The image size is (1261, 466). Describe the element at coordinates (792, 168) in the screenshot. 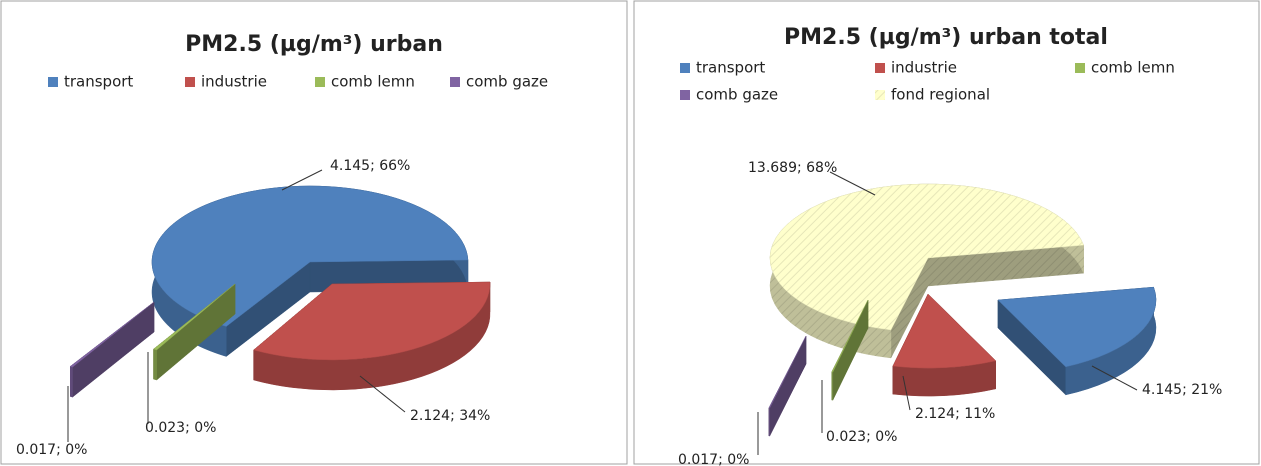

I see `data-label: 13.689; 68%` at that location.